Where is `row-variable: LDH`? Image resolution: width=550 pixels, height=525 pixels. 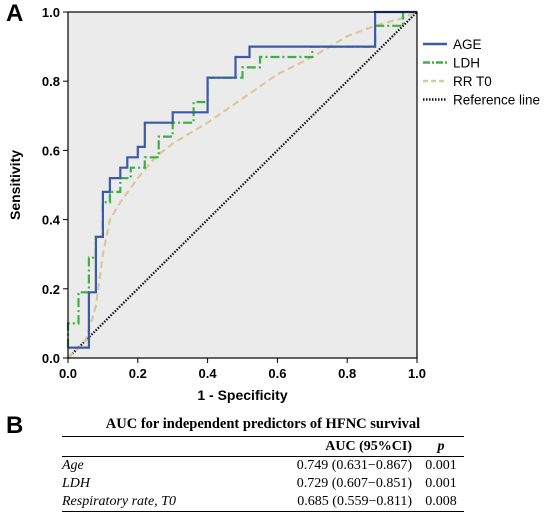
row-variable: LDH is located at coordinates (76, 483).